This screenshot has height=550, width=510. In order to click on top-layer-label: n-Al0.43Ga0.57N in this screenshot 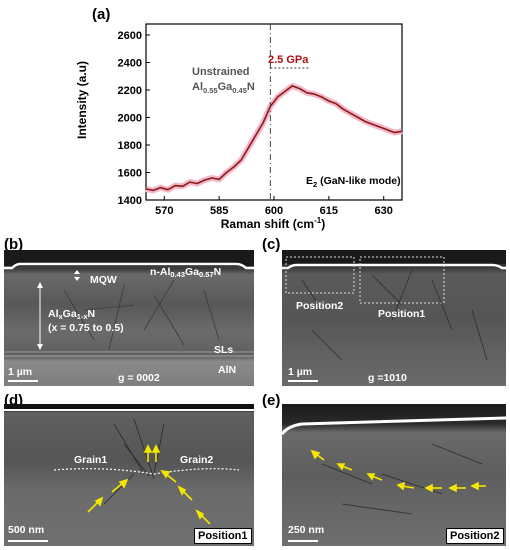, I will do `click(186, 272)`.